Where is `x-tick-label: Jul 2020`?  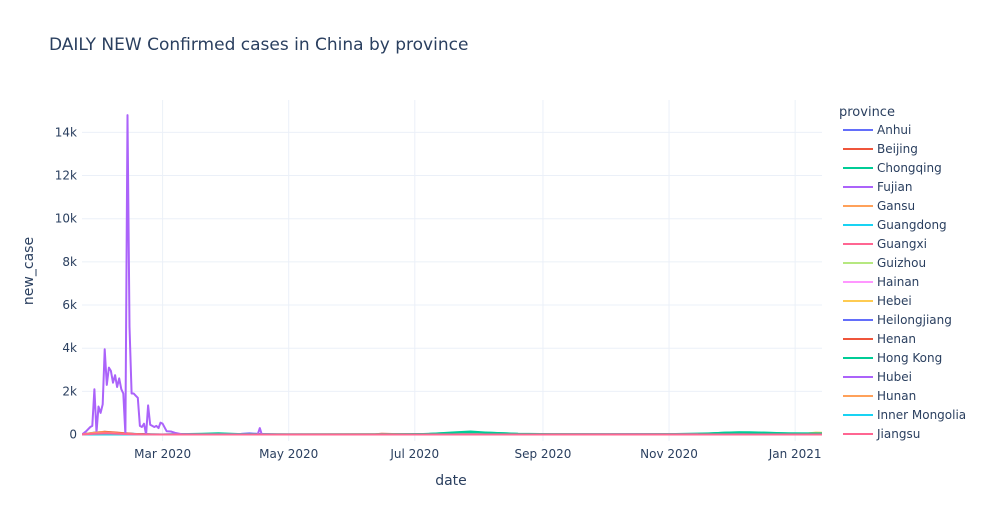
x-tick-label: Jul 2020 is located at coordinates (414, 454).